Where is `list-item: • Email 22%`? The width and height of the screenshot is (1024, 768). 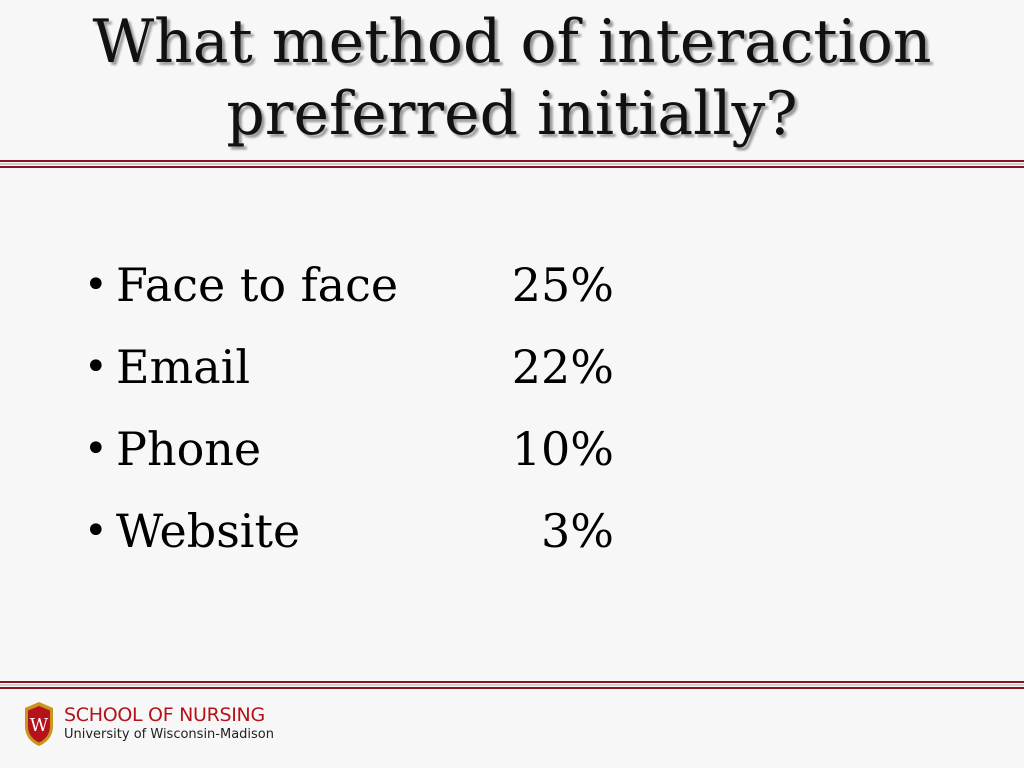
list-item: • Email 22% is located at coordinates (349, 367).